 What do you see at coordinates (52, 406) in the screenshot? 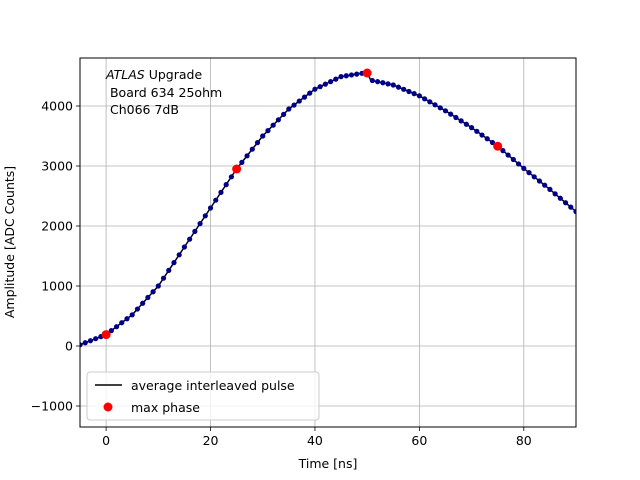
I see `y-tick-label: −1000` at bounding box center [52, 406].